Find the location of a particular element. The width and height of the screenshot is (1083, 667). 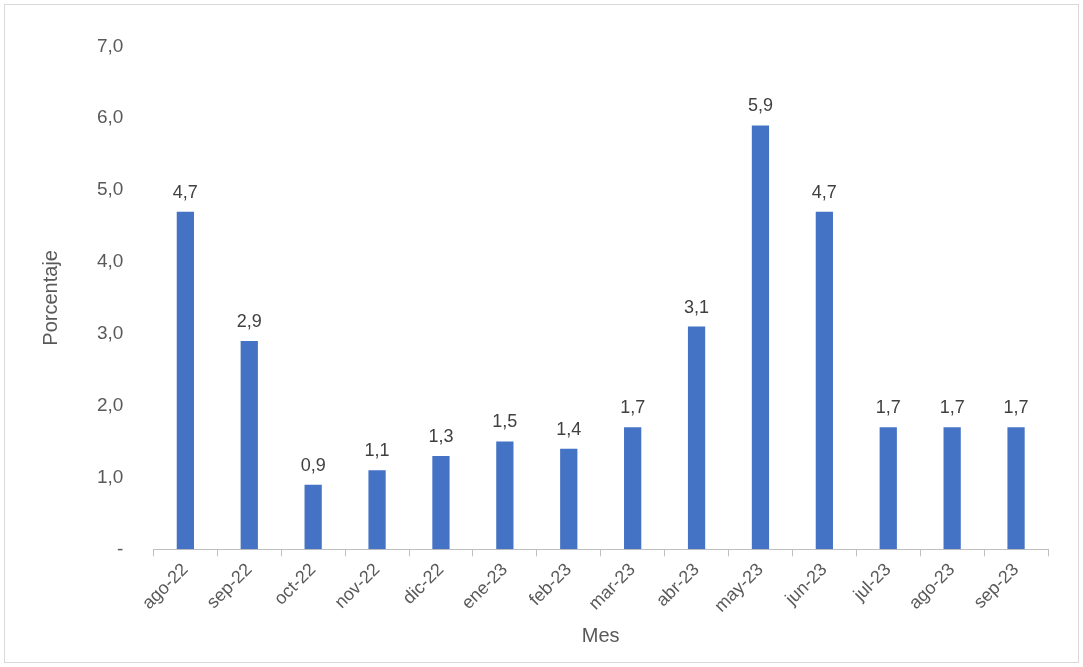

data-label: 0,9 is located at coordinates (313, 464).